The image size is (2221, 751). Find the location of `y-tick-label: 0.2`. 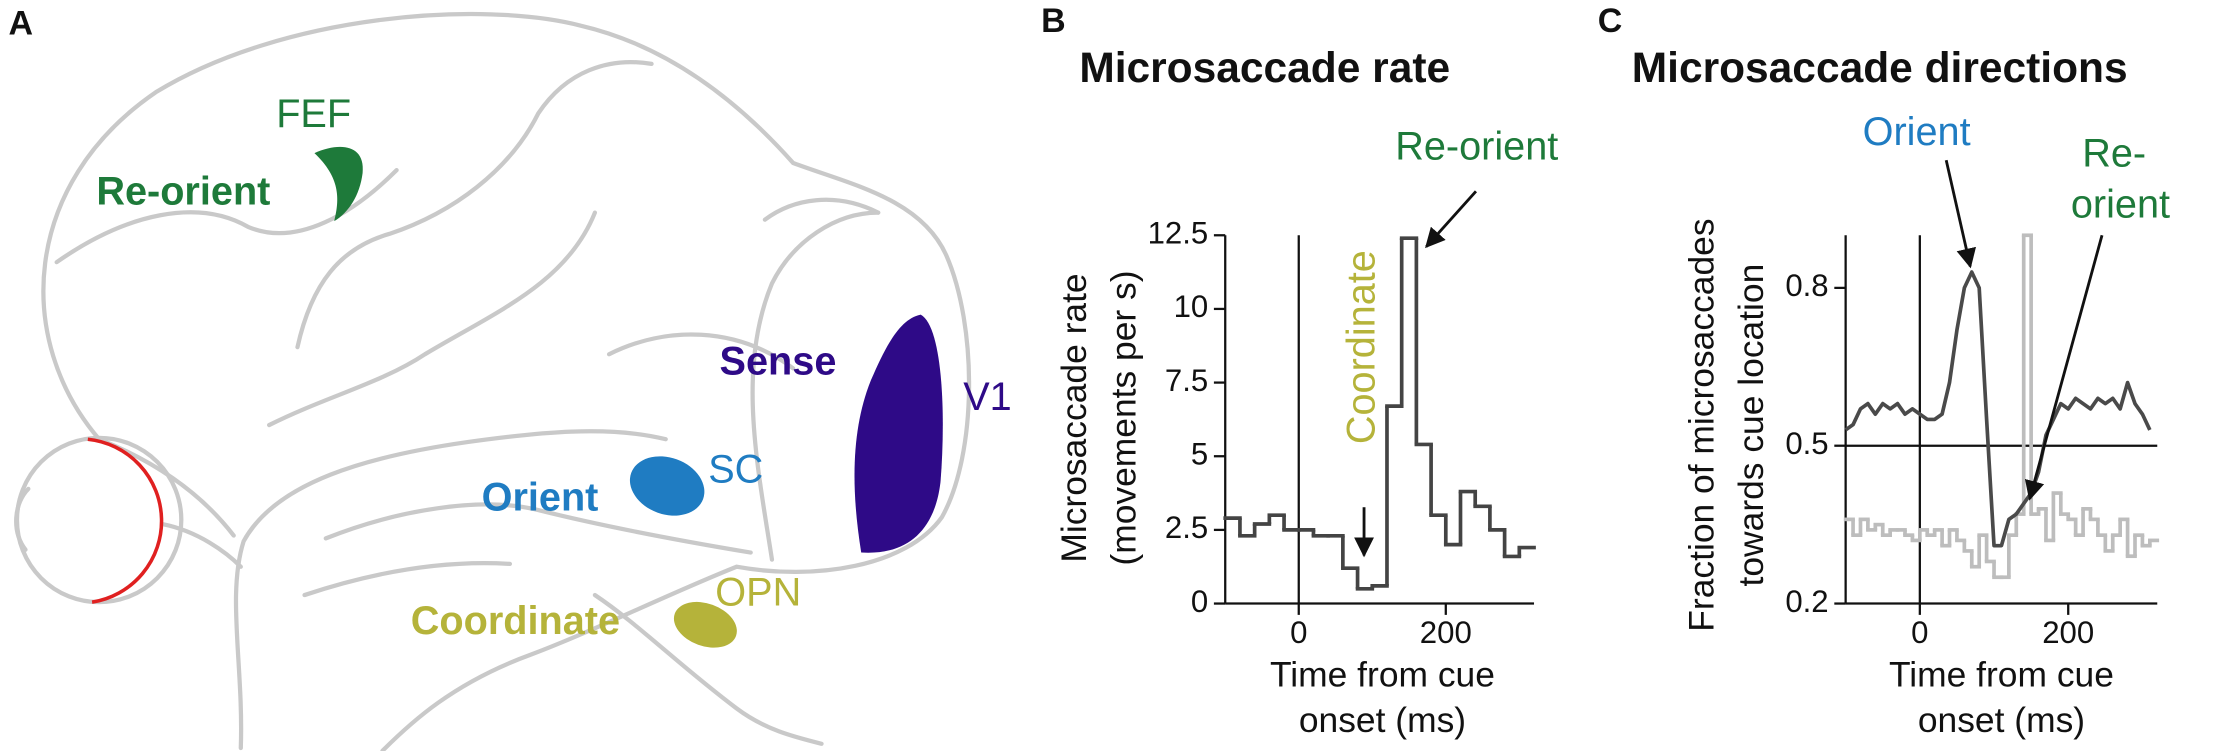

y-tick-label: 0.2 is located at coordinates (1806, 601).